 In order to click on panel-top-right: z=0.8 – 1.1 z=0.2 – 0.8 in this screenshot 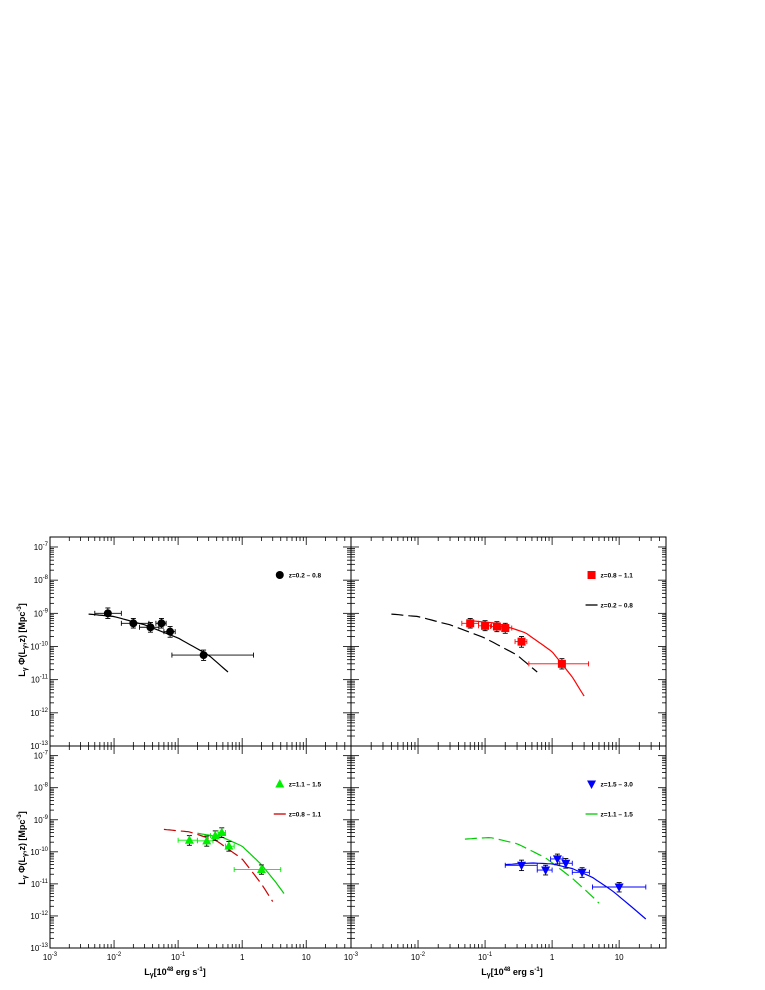, I will do `click(508, 641)`.